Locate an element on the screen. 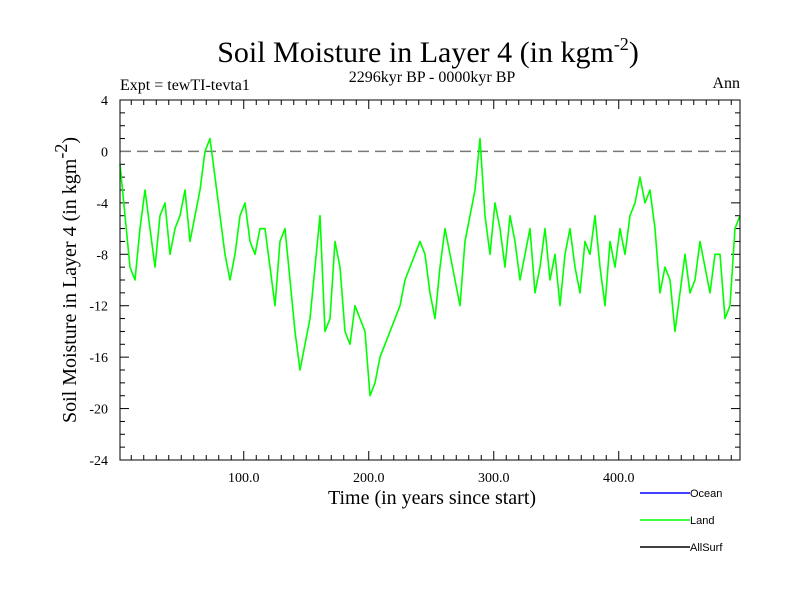 The image size is (800, 600). time-range-label: 2296kyr BP - 0000kyr BP is located at coordinates (432, 77).